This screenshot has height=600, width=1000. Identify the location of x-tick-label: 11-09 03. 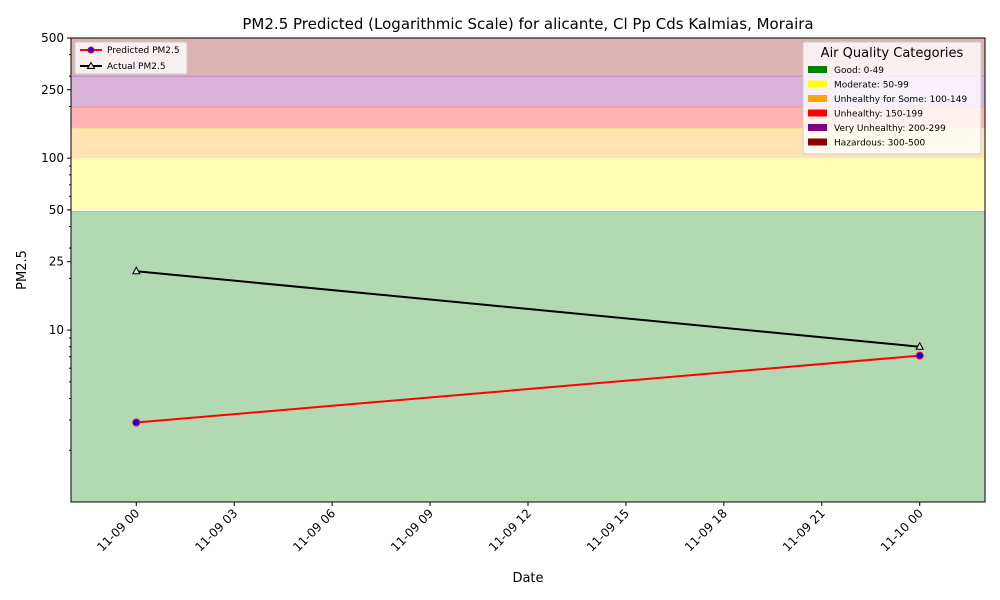
(216, 530).